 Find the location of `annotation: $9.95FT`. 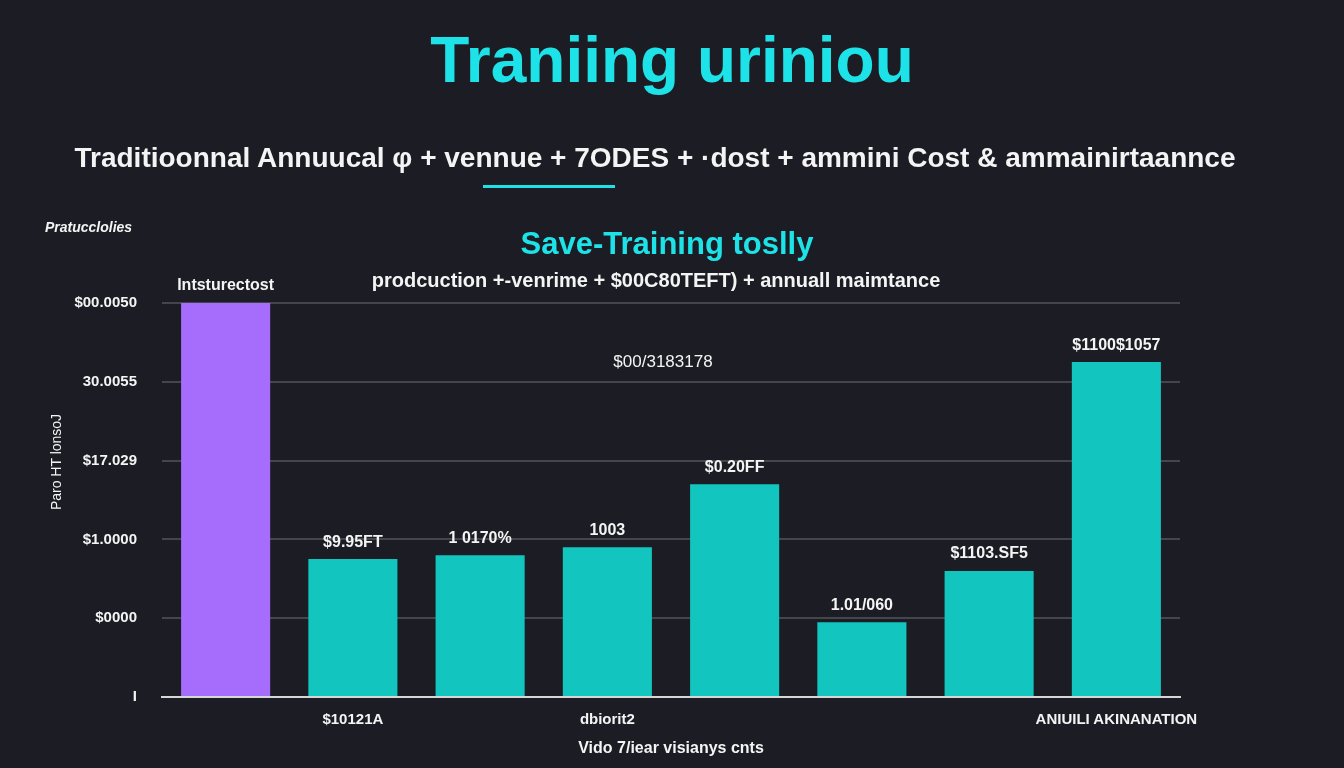

annotation: $9.95FT is located at coordinates (353, 541).